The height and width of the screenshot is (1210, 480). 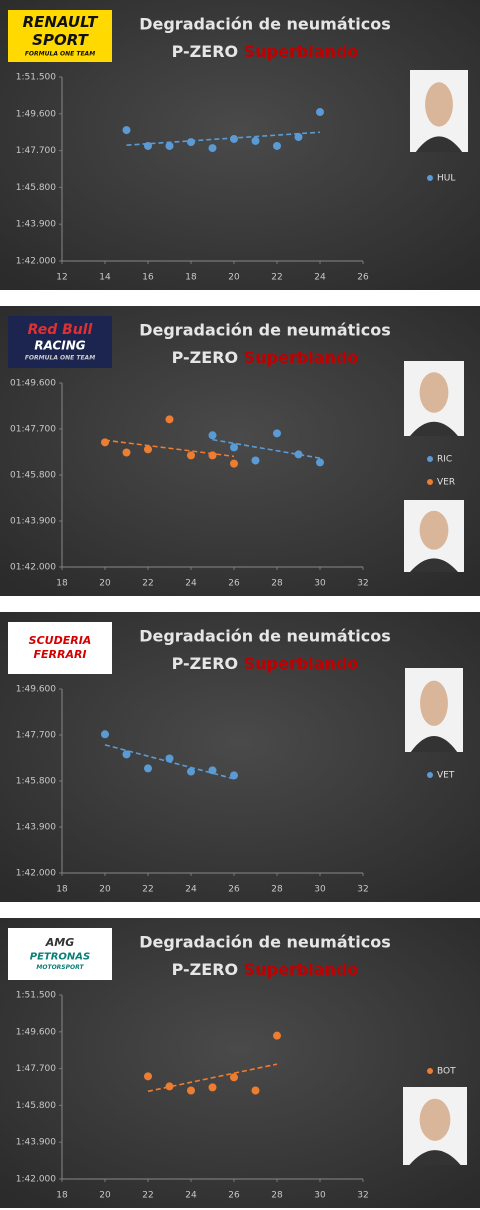 What do you see at coordinates (60, 957) in the screenshot?
I see `logo-text: PETRONAS` at bounding box center [60, 957].